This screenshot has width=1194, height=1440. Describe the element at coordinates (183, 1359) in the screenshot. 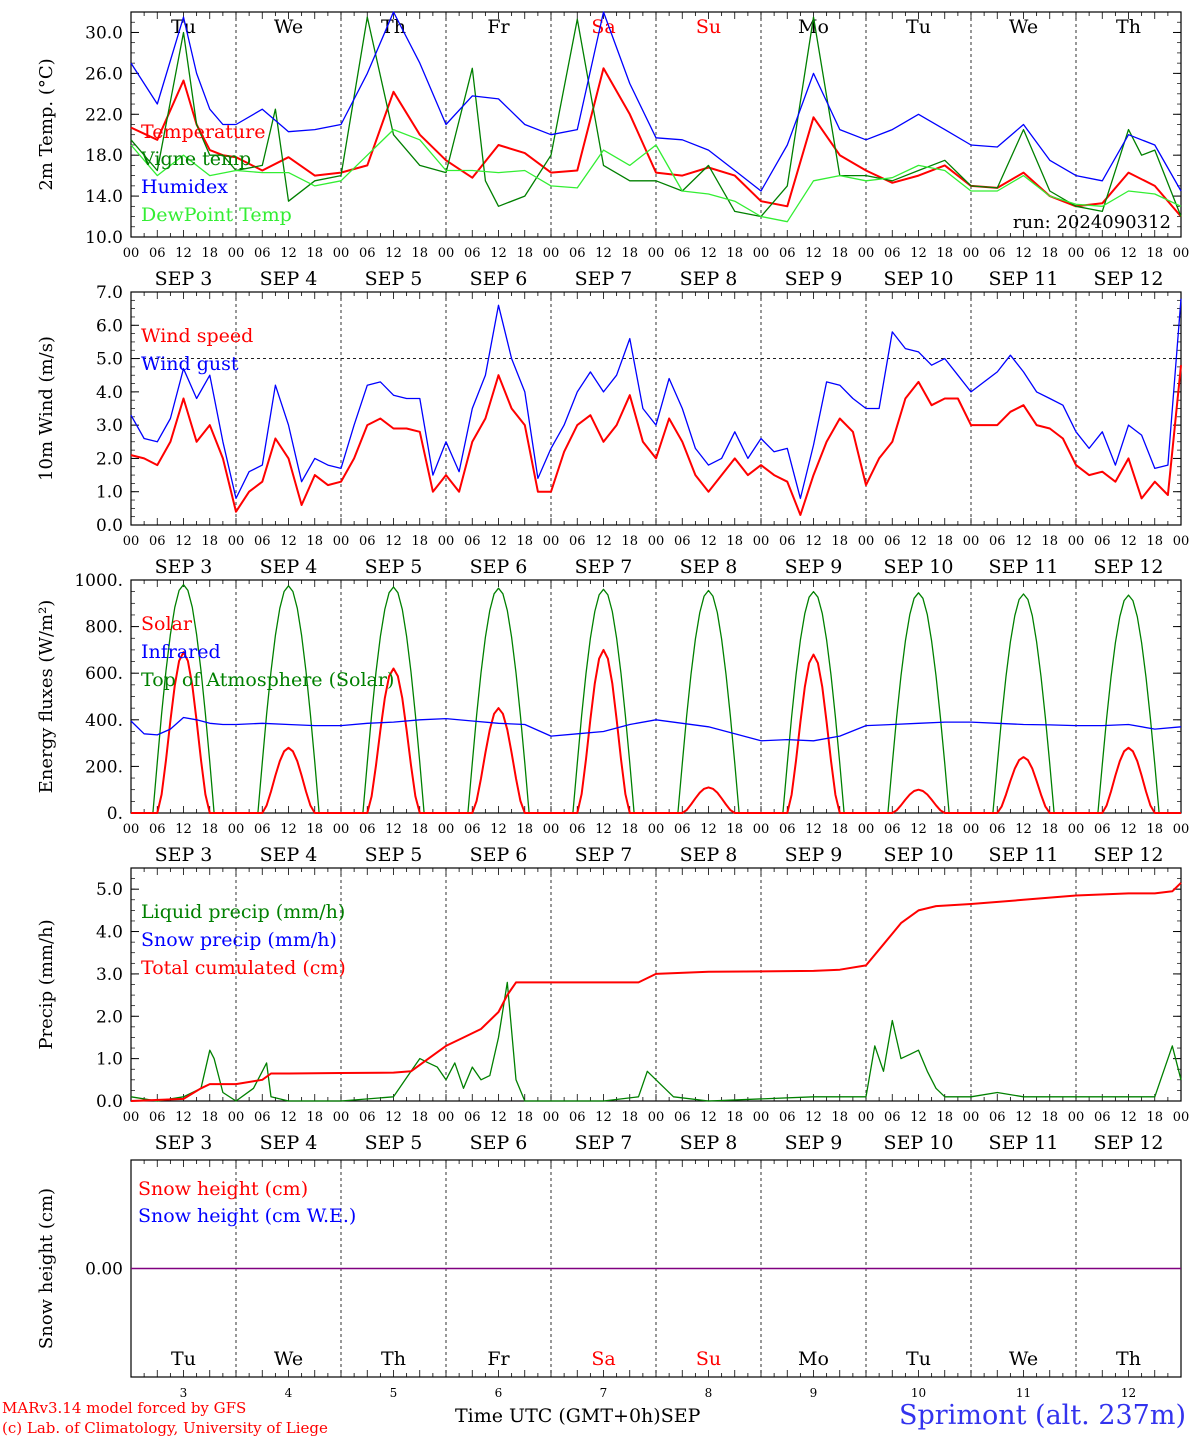

I see `day-name-label: Tu` at that location.